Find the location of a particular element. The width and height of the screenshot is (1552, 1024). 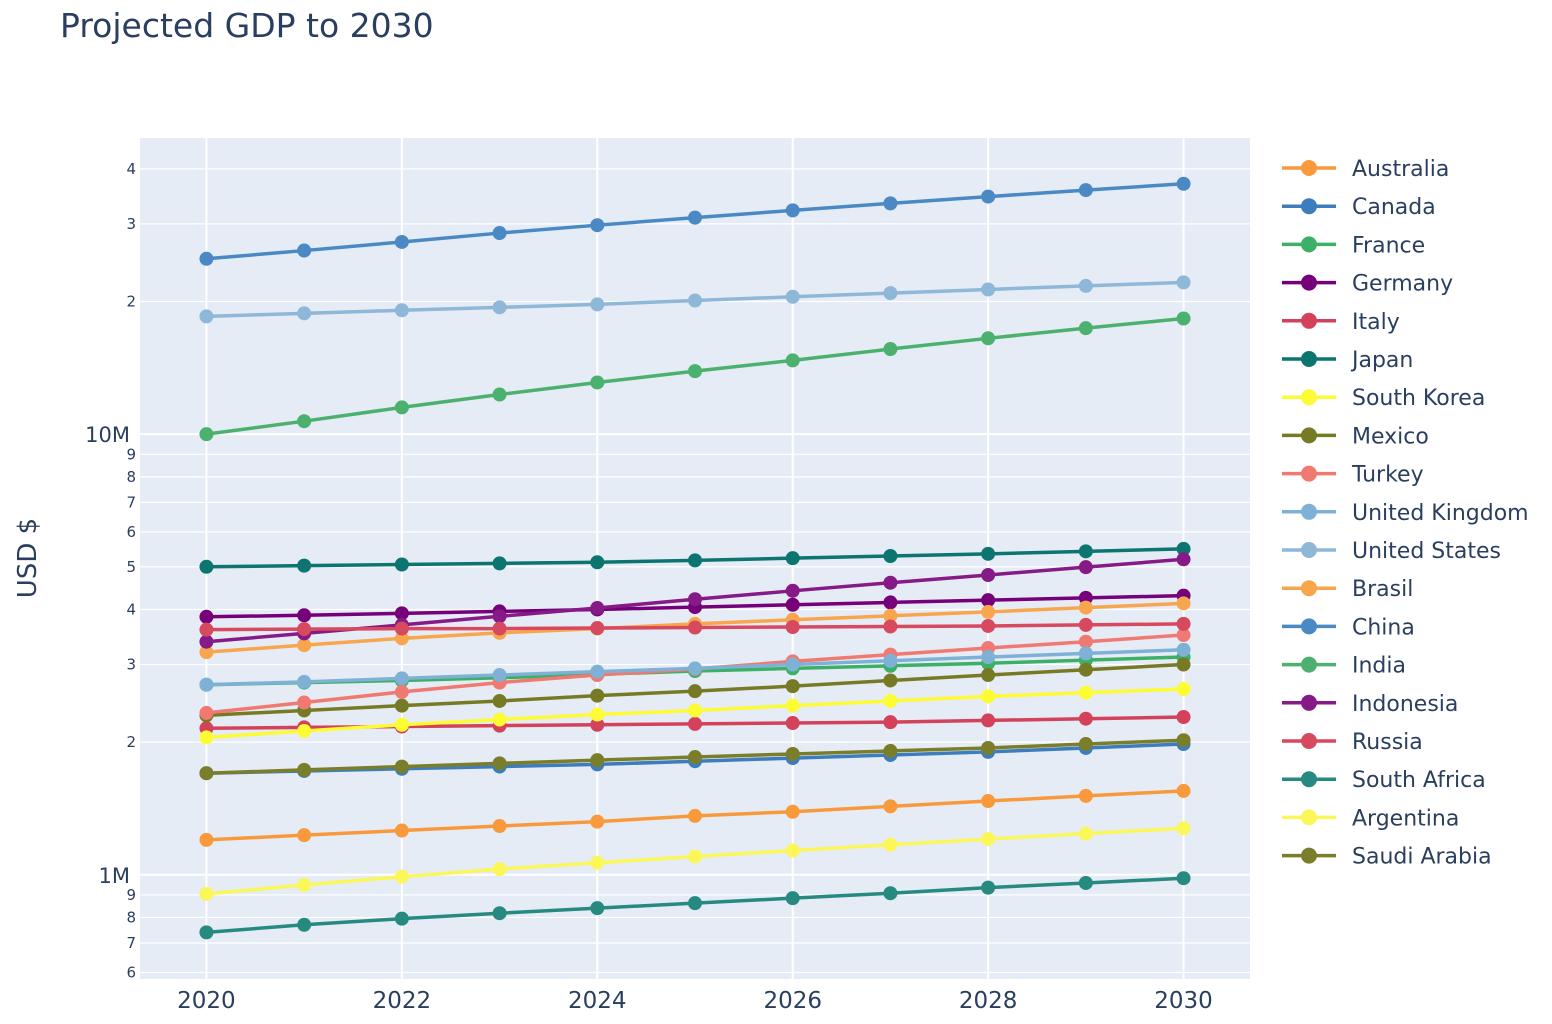

series-argentina is located at coordinates (695, 861).